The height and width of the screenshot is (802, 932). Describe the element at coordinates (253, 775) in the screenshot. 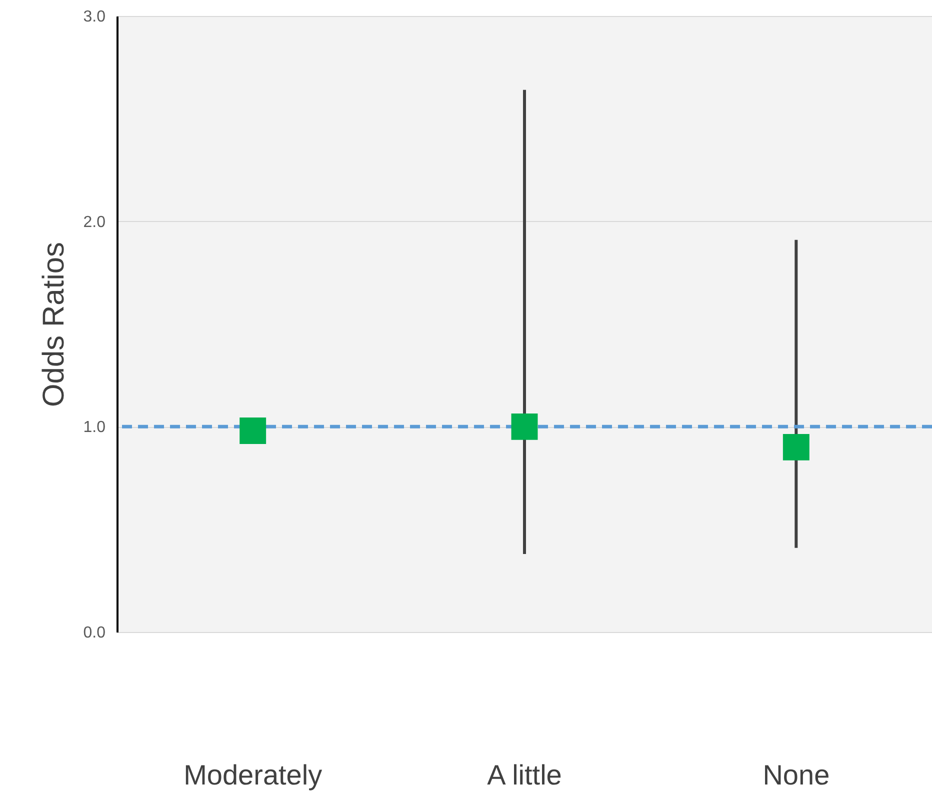

I see `x-tick-label: Moderately` at that location.